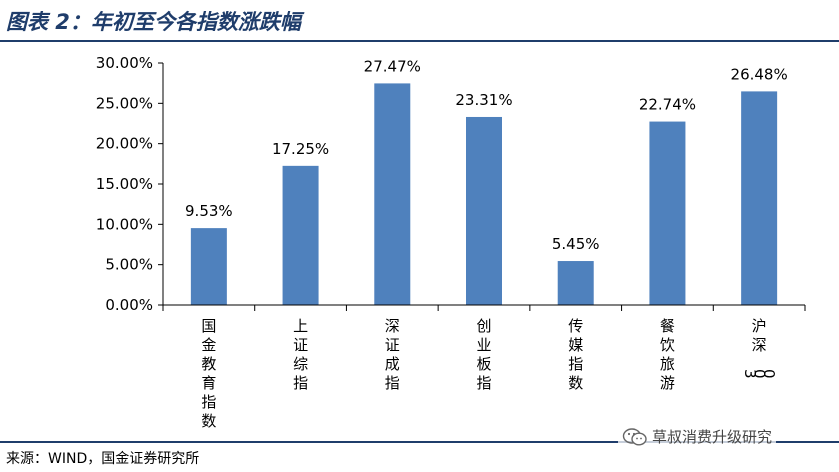 This screenshot has height=472, width=839. Describe the element at coordinates (129, 305) in the screenshot. I see `y-tick-label: 0.00%` at that location.